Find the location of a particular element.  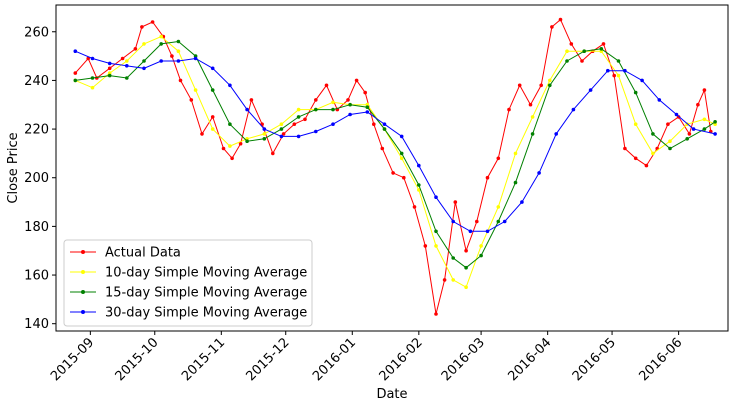

x-tick-label: 2015-11 is located at coordinates (203, 359).